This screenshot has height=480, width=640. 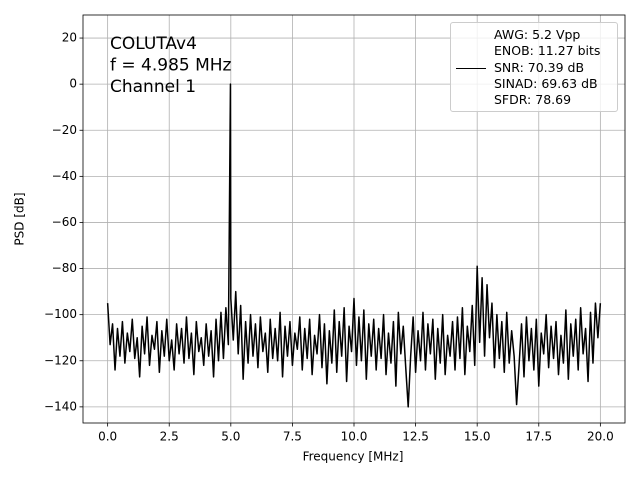 What do you see at coordinates (64, 176) in the screenshot?
I see `y-tick-label: −40` at bounding box center [64, 176].